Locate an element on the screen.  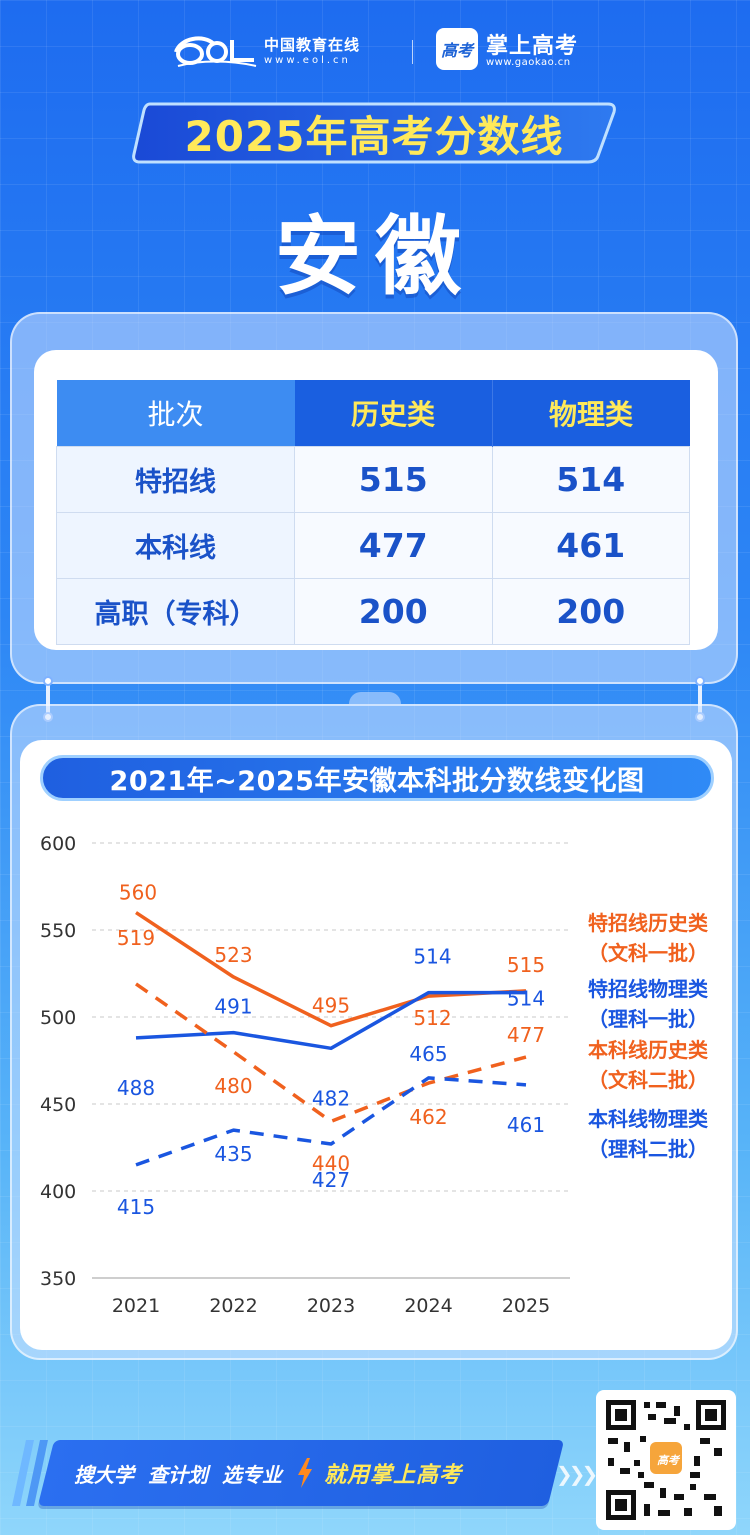
eol-url: www.eol.cn is located at coordinates (307, 60).